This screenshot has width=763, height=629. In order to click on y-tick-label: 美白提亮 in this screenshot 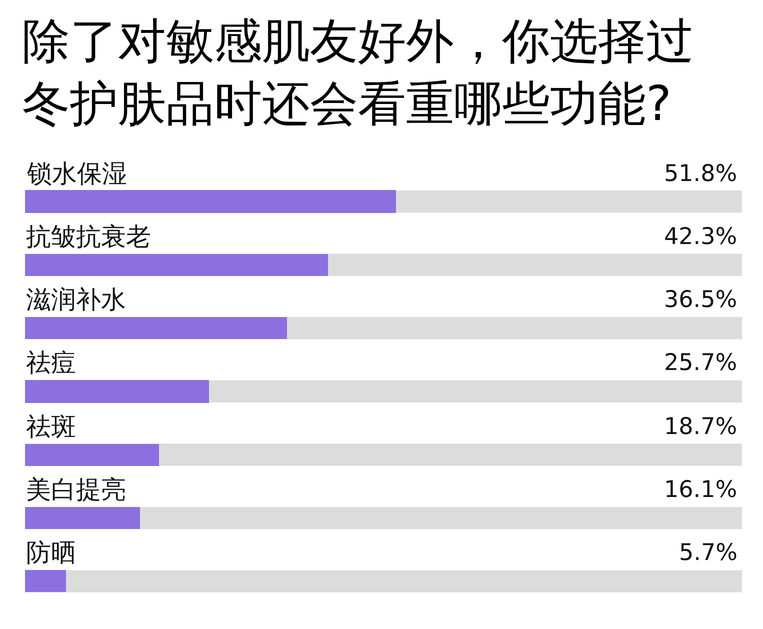, I will do `click(76, 489)`.